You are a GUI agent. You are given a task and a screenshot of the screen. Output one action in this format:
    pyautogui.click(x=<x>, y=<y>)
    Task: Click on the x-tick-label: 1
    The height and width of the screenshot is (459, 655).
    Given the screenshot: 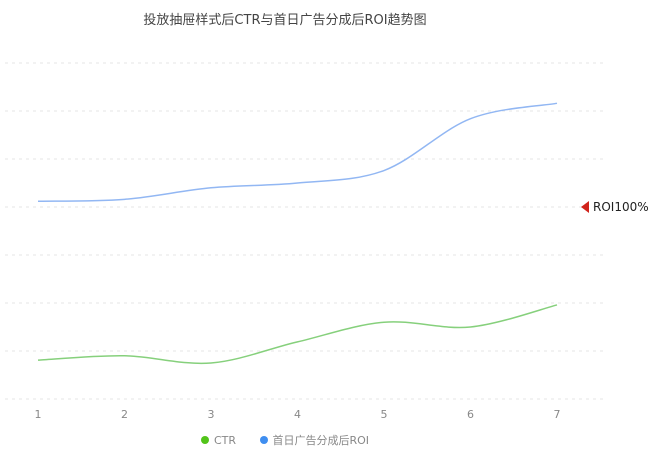 What is the action you would take?
    pyautogui.click(x=38, y=414)
    